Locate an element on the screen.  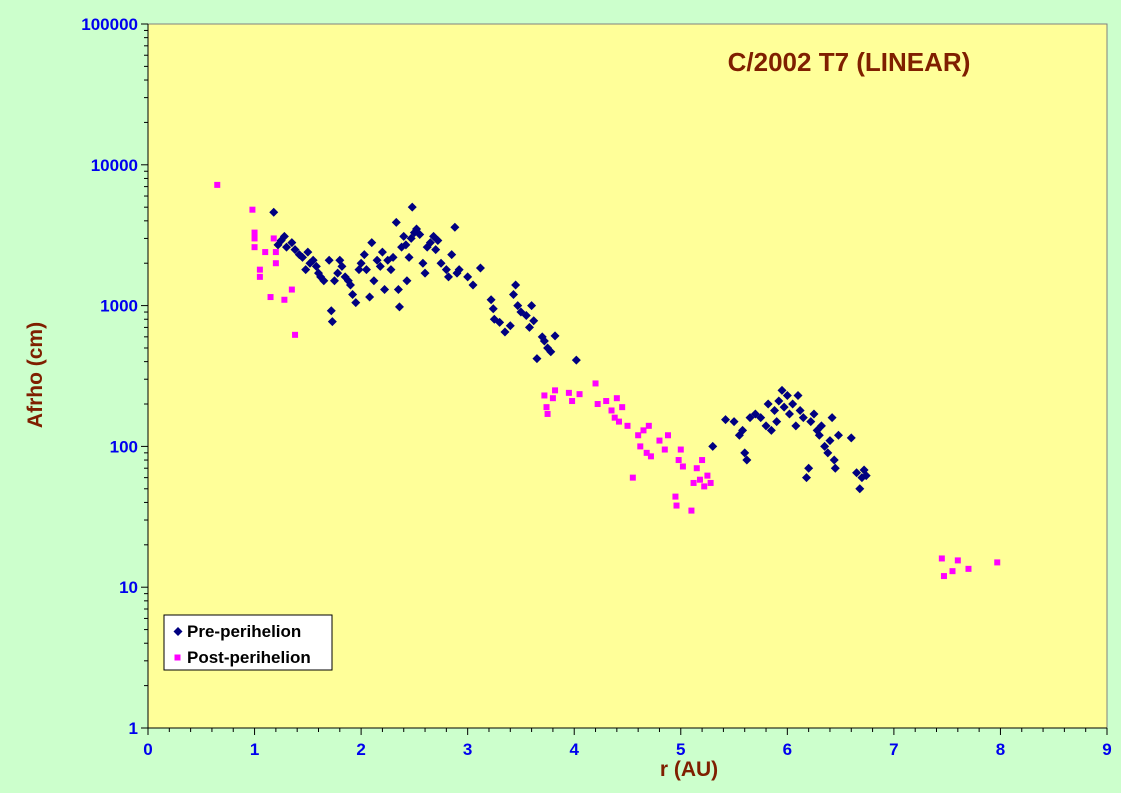
y-tick-label: 10 is located at coordinates (128, 587).